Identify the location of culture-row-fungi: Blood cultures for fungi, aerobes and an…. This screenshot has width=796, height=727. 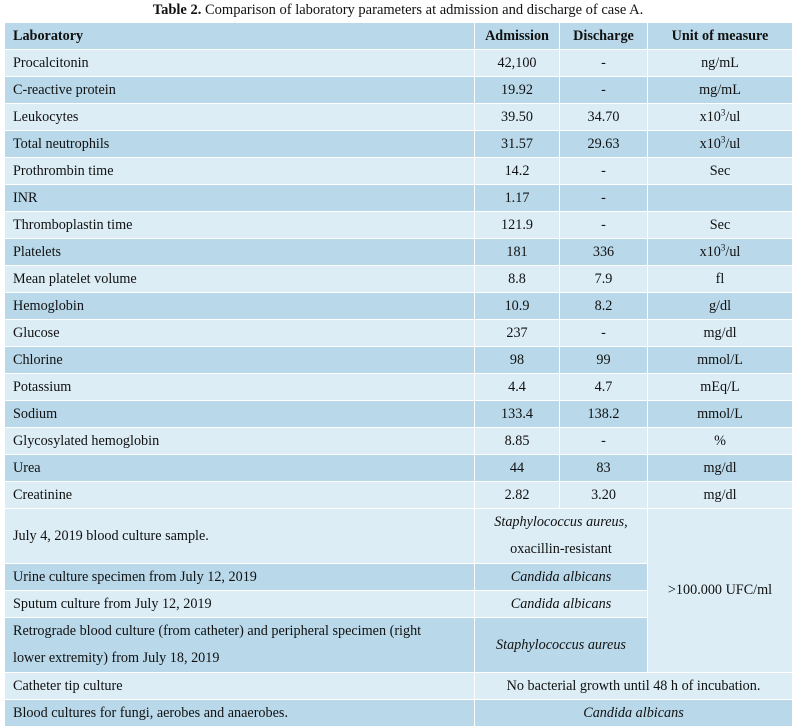
(398, 713).